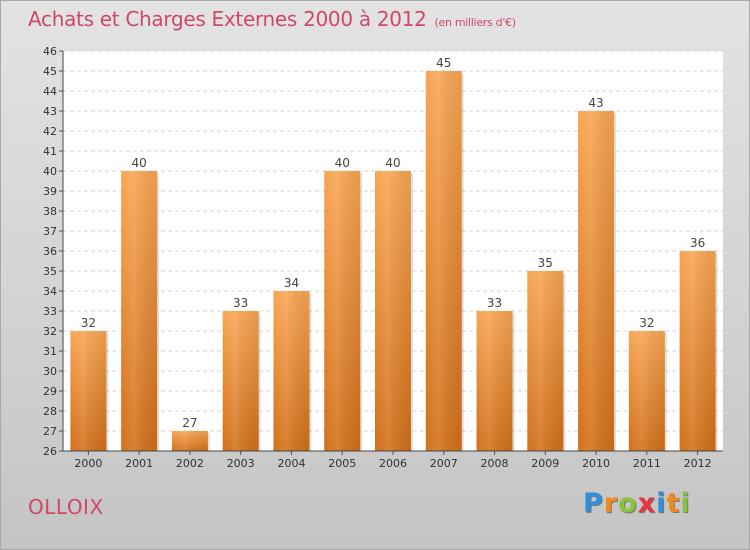 This screenshot has height=550, width=750. What do you see at coordinates (66, 507) in the screenshot?
I see `city-name: OLLOIX` at bounding box center [66, 507].